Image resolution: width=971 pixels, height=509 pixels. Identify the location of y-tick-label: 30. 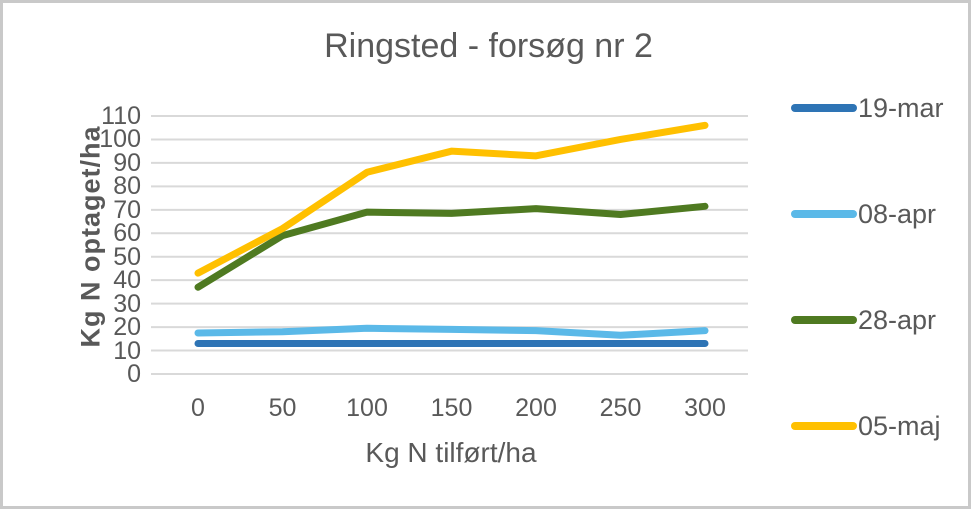
(127, 303).